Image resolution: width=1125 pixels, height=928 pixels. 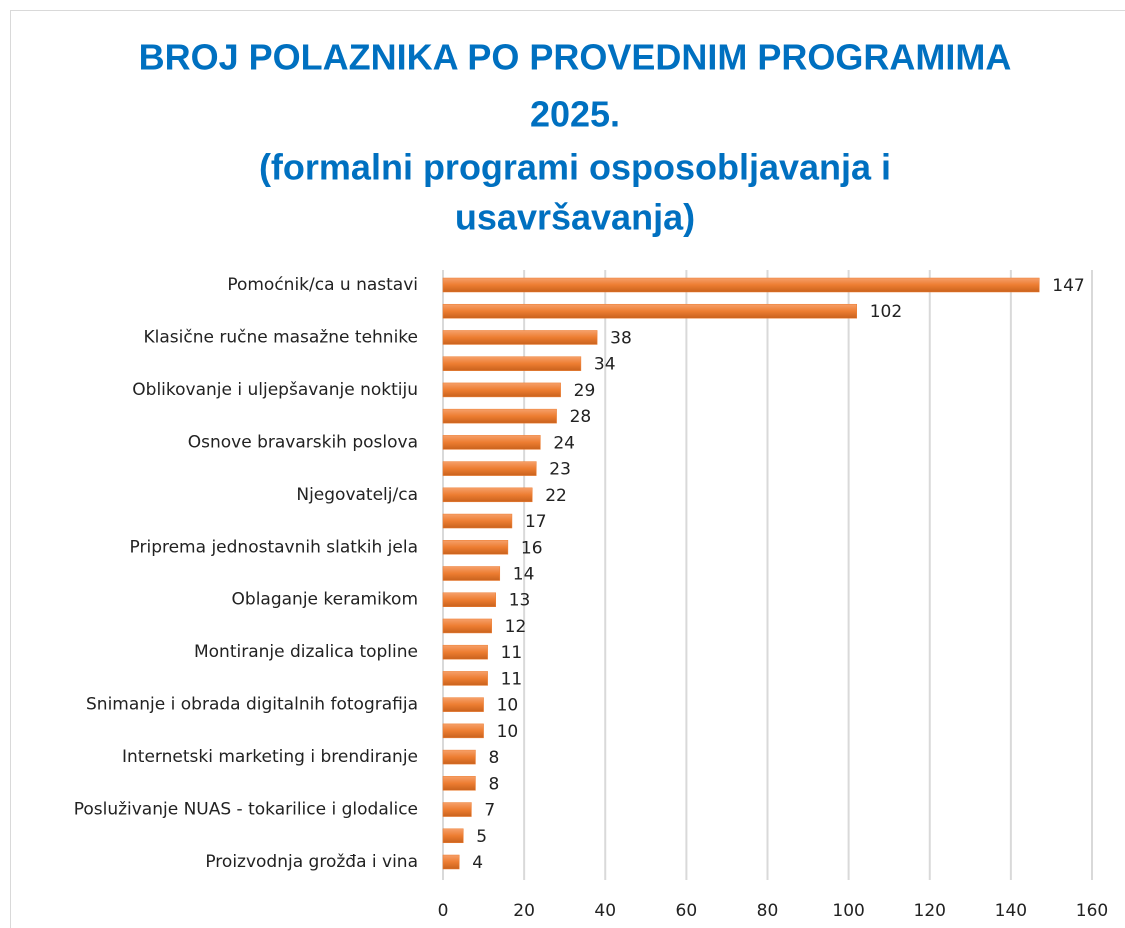 What do you see at coordinates (581, 417) in the screenshot?
I see `data-label: 28` at bounding box center [581, 417].